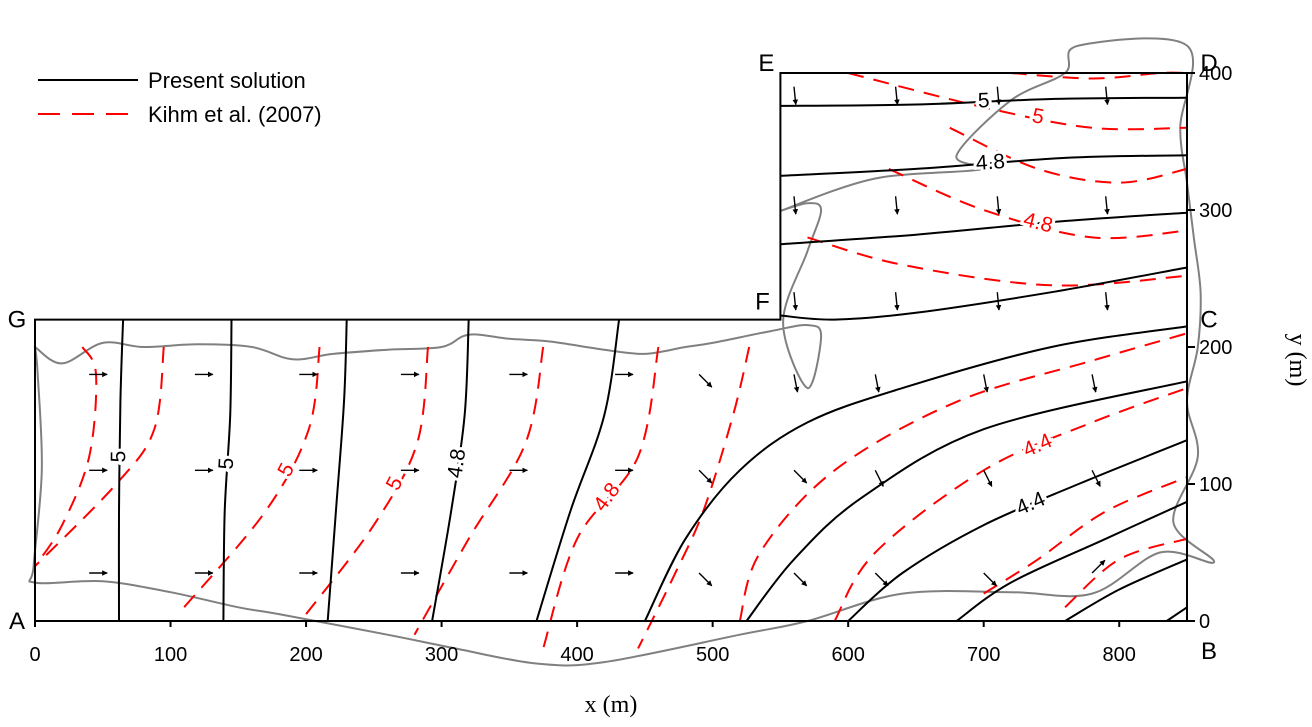 This screenshot has width=1312, height=727. Describe the element at coordinates (227, 80) in the screenshot. I see `legend-label-present: Present solution` at that location.